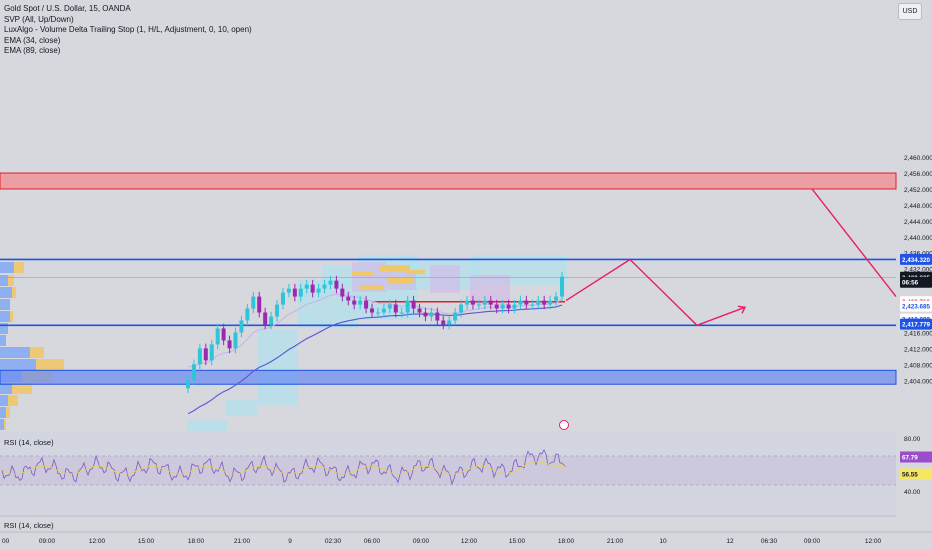  Describe the element at coordinates (655, 292) in the screenshot. I see `projection-path` at that location.